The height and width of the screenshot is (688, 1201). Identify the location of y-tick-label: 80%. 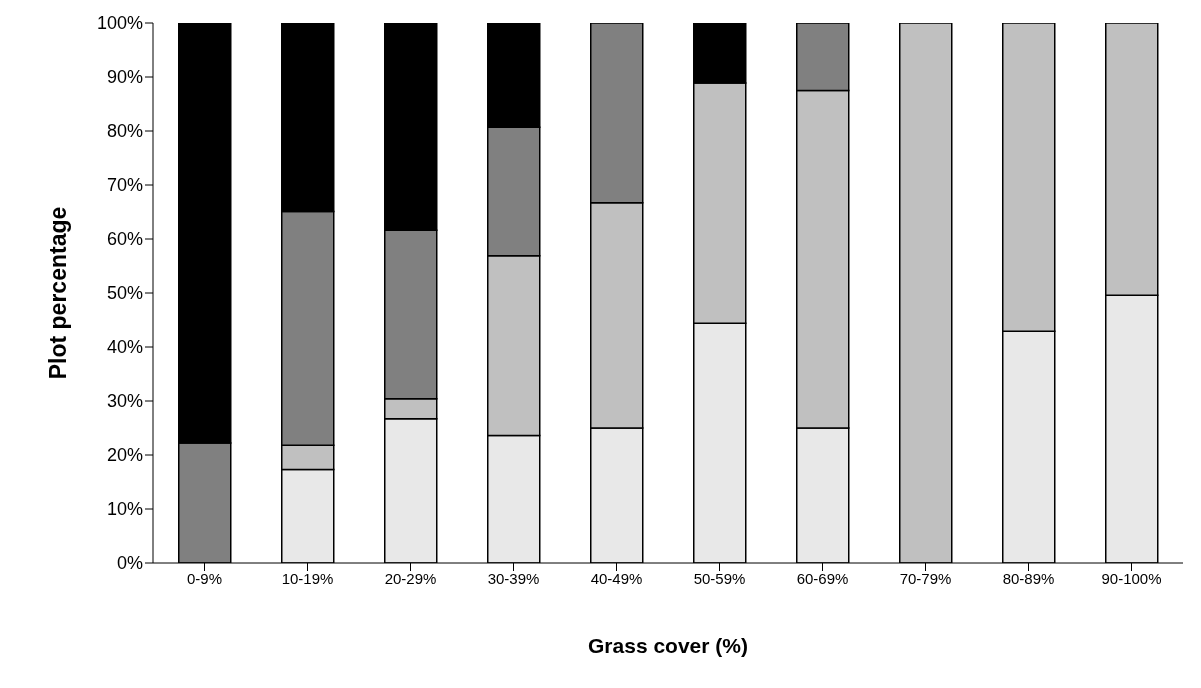
(124, 131).